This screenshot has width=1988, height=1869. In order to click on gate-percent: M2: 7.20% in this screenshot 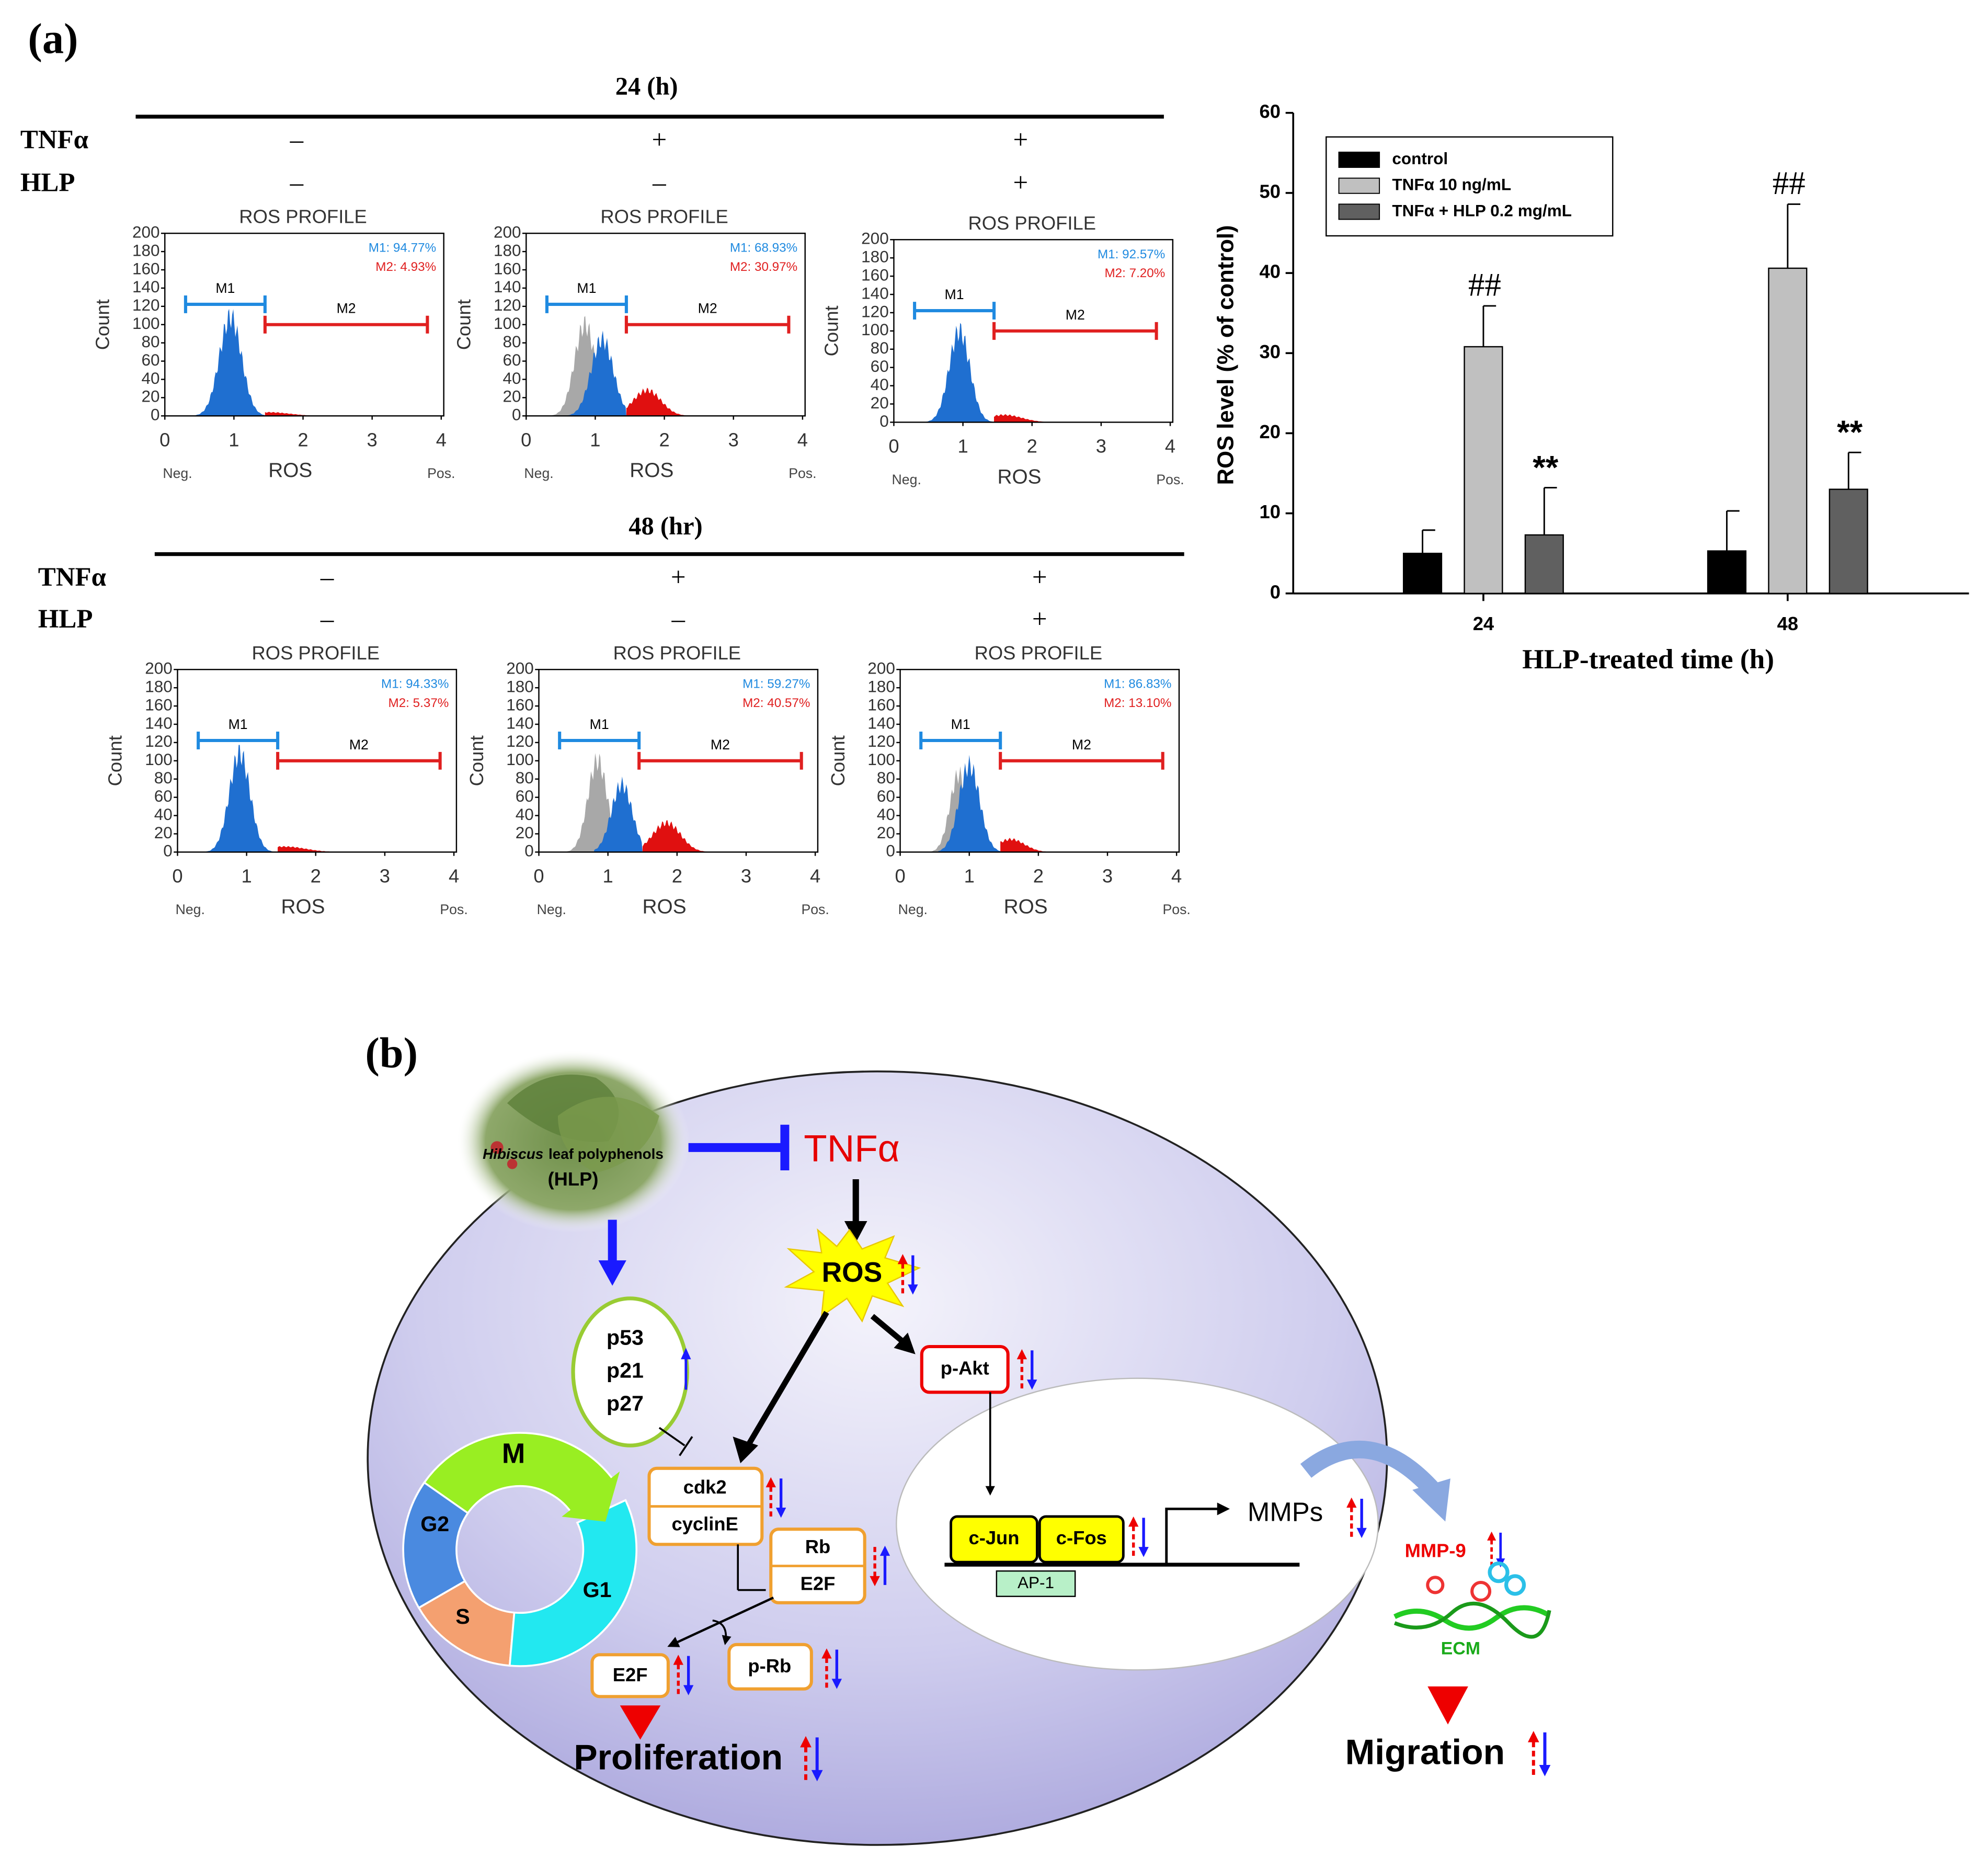, I will do `click(1134, 273)`.